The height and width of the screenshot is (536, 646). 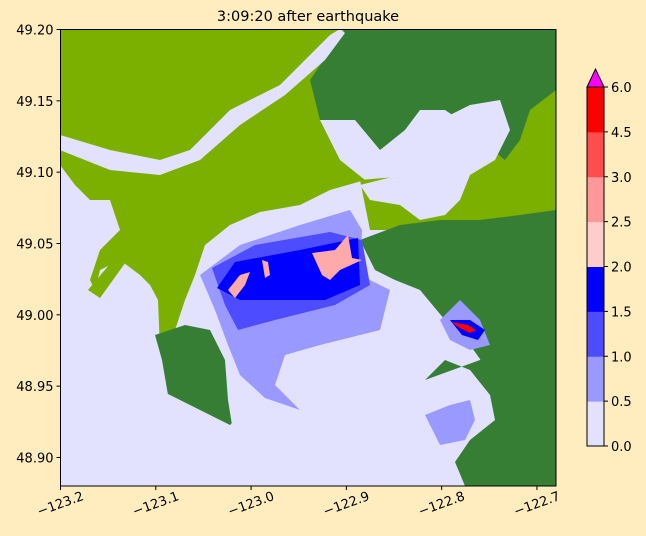 I want to click on y-tick-label: 49.15, so click(x=34, y=102).